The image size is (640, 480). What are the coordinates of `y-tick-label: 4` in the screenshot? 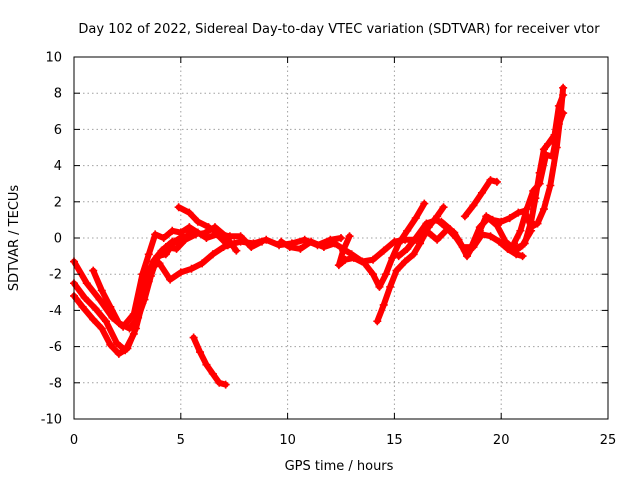 It's located at (58, 166).